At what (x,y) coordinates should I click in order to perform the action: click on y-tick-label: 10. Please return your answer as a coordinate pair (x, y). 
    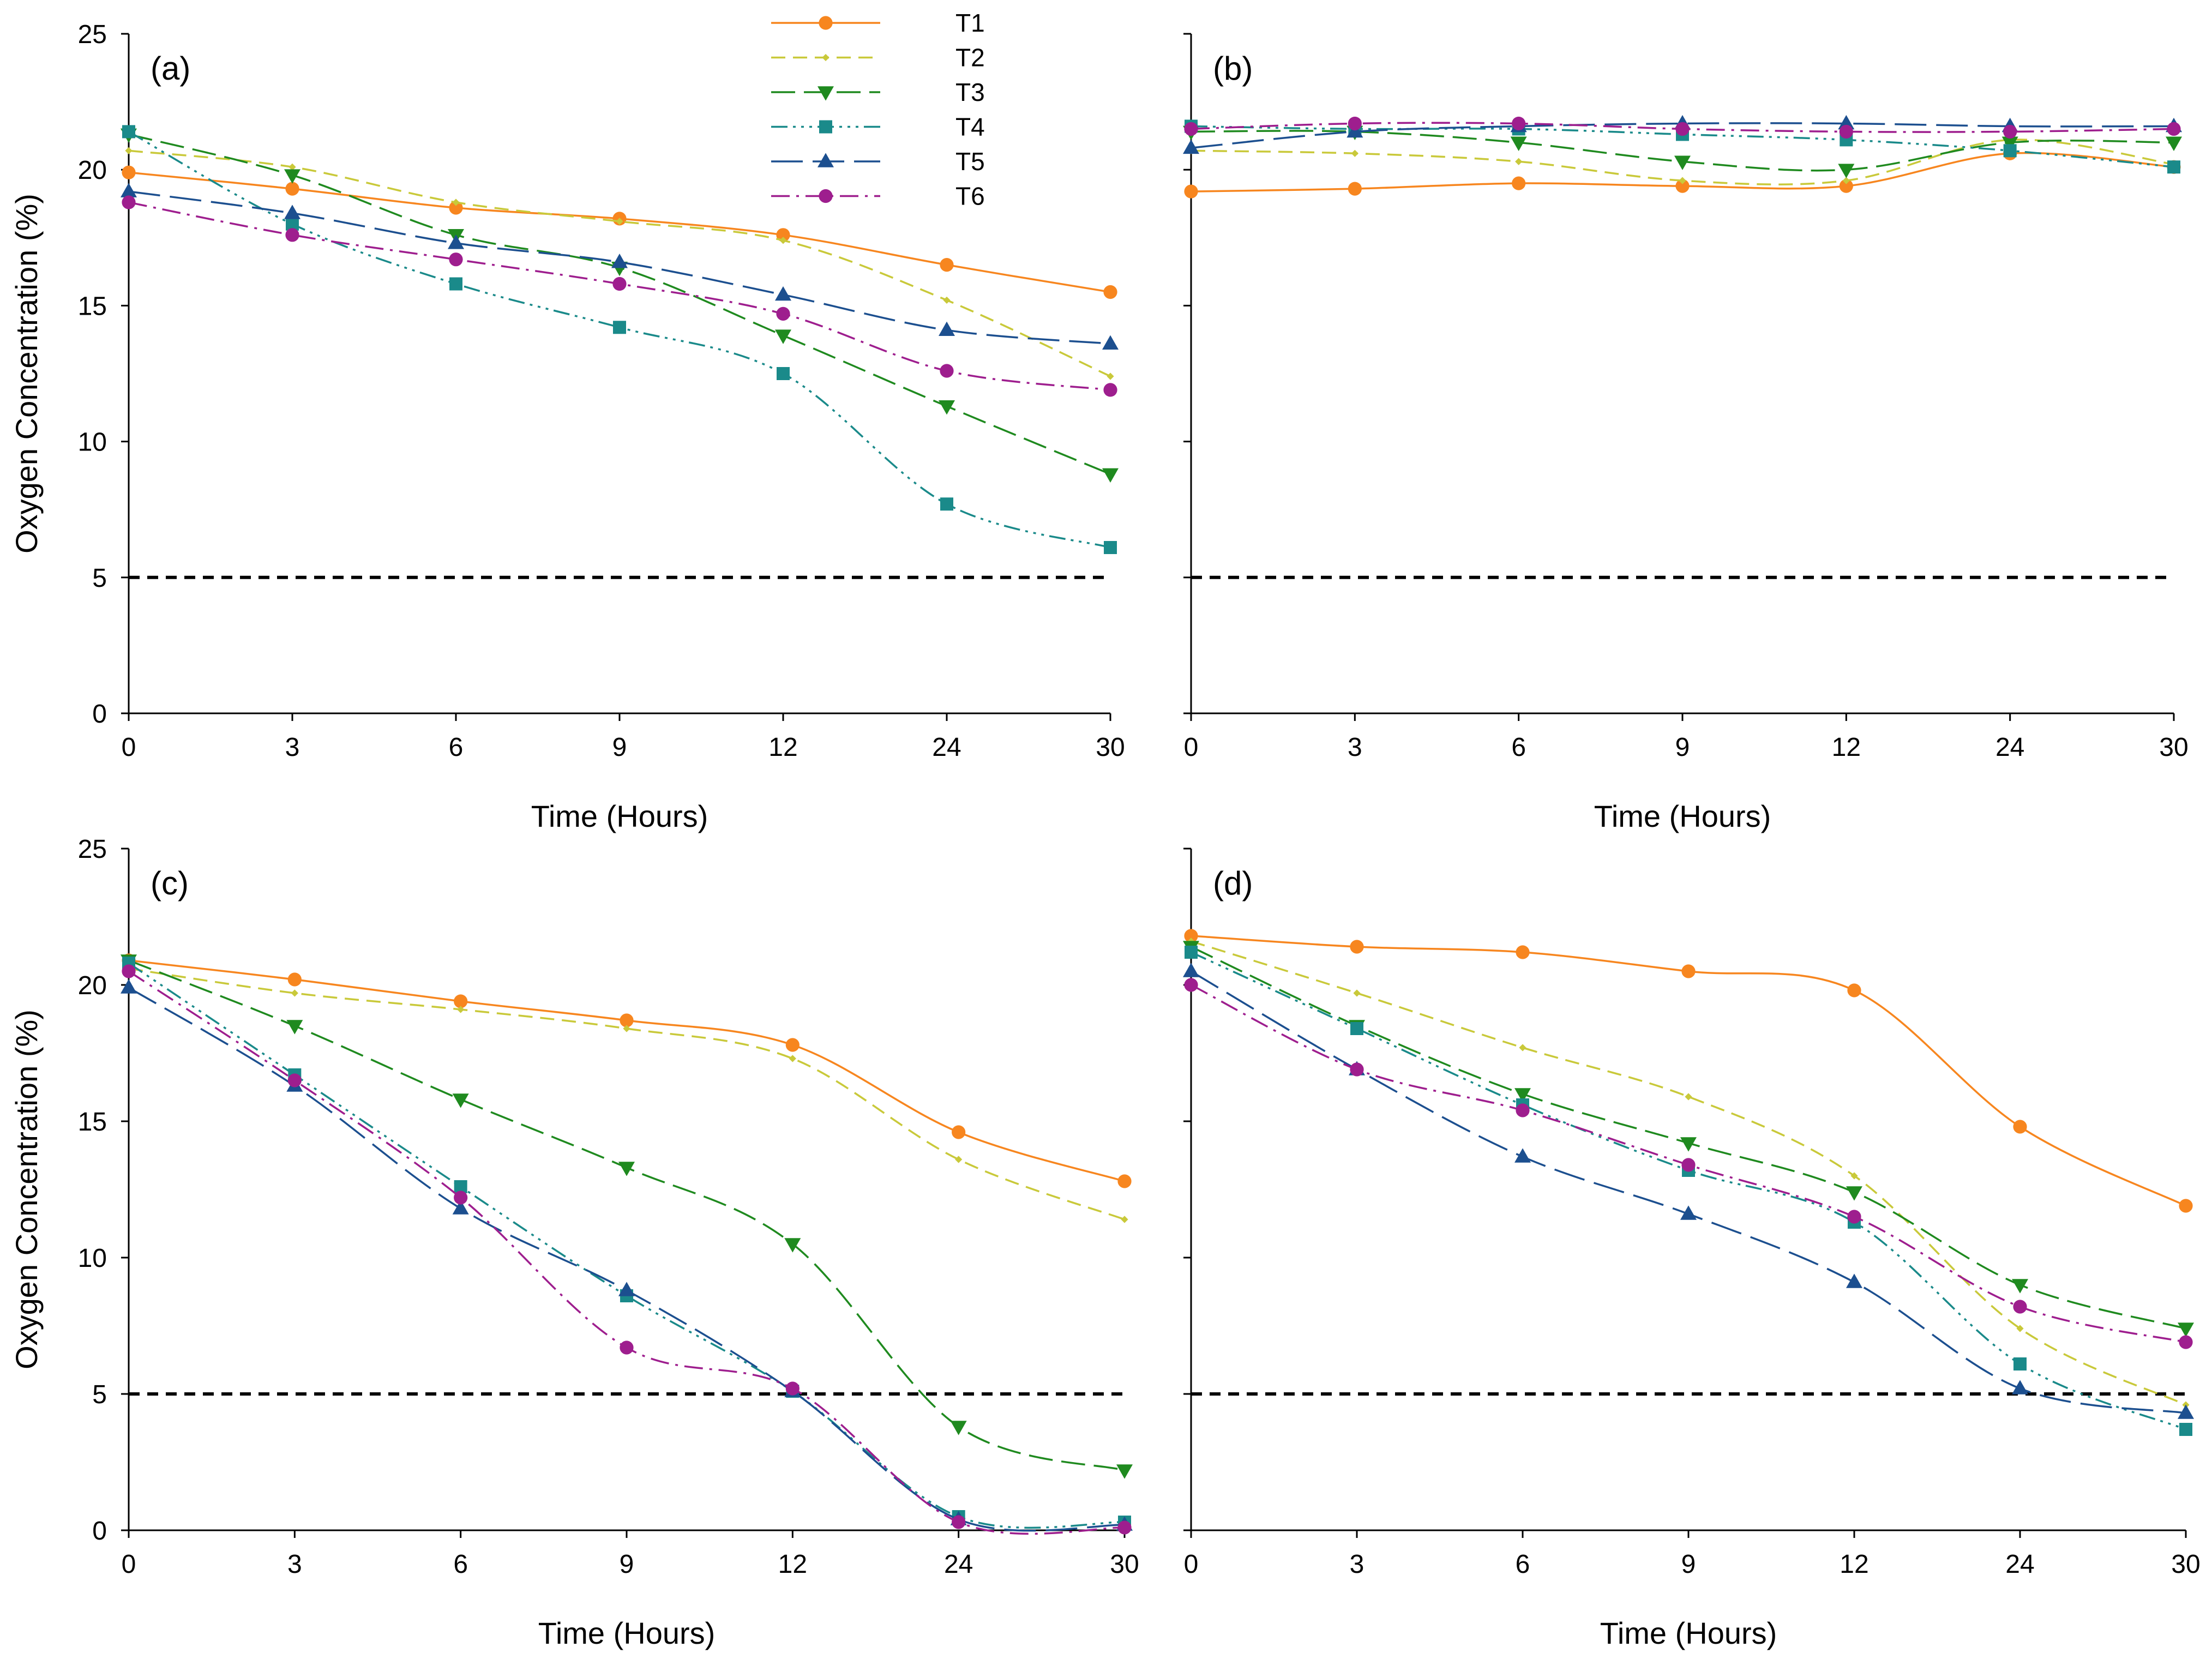
    Looking at the image, I should click on (92, 1258).